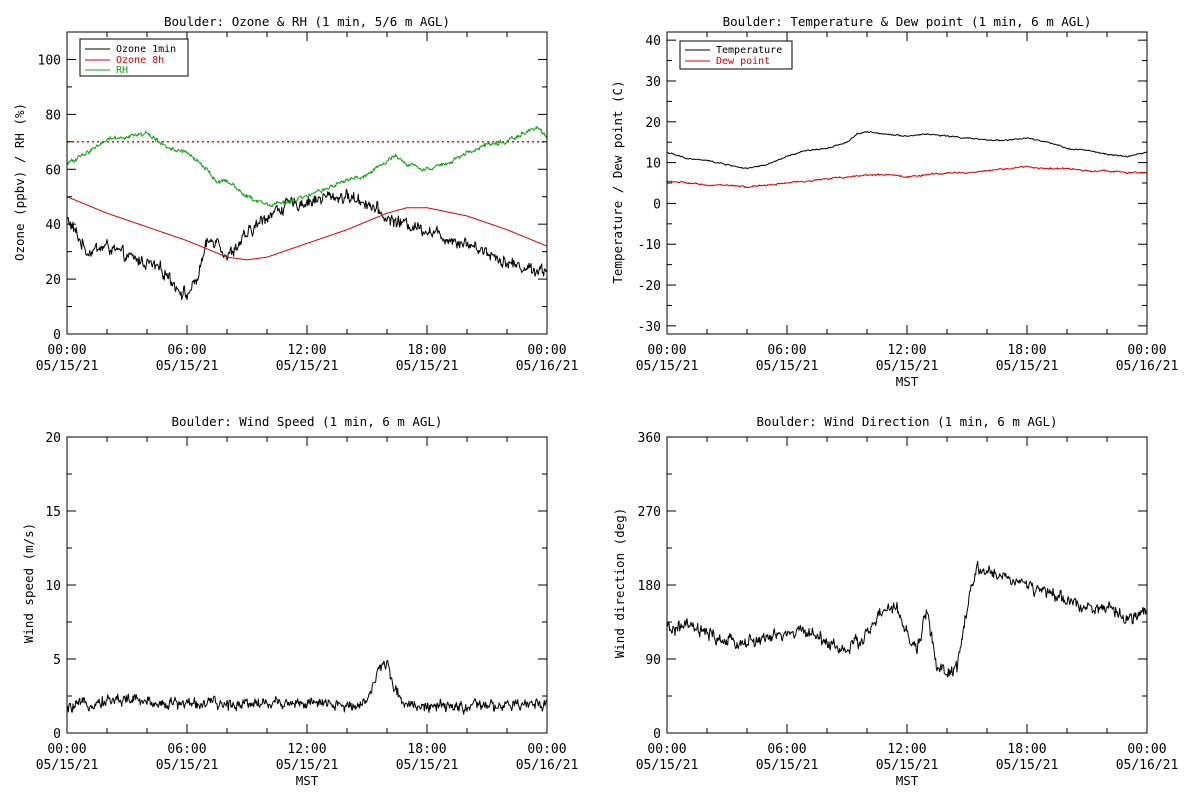 Image resolution: width=1200 pixels, height=800 pixels. Describe the element at coordinates (617, 181) in the screenshot. I see `temperature-dewpoint-ylabel: Temperature / Dew point (C)` at that location.